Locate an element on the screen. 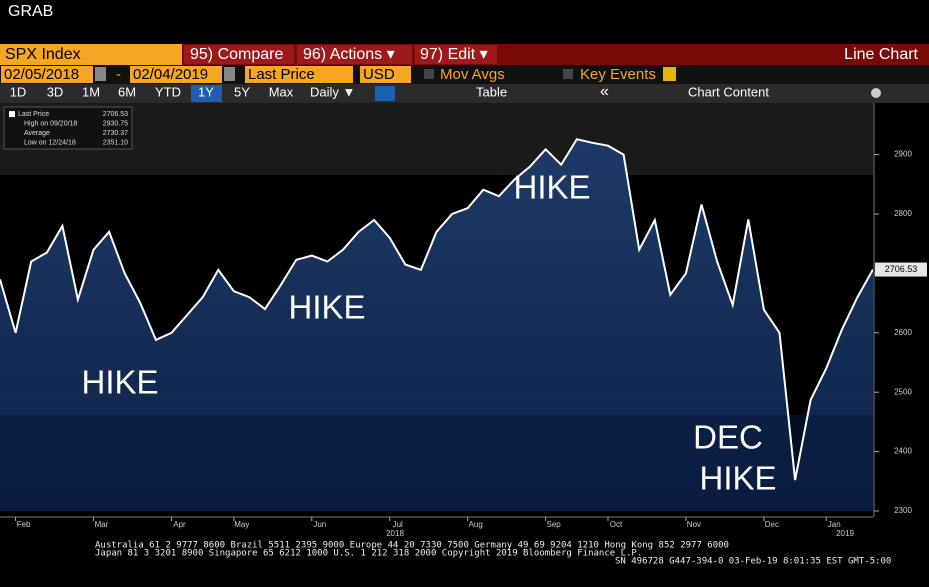 The width and height of the screenshot is (929, 587). y-tick-label: 2300 is located at coordinates (903, 510).